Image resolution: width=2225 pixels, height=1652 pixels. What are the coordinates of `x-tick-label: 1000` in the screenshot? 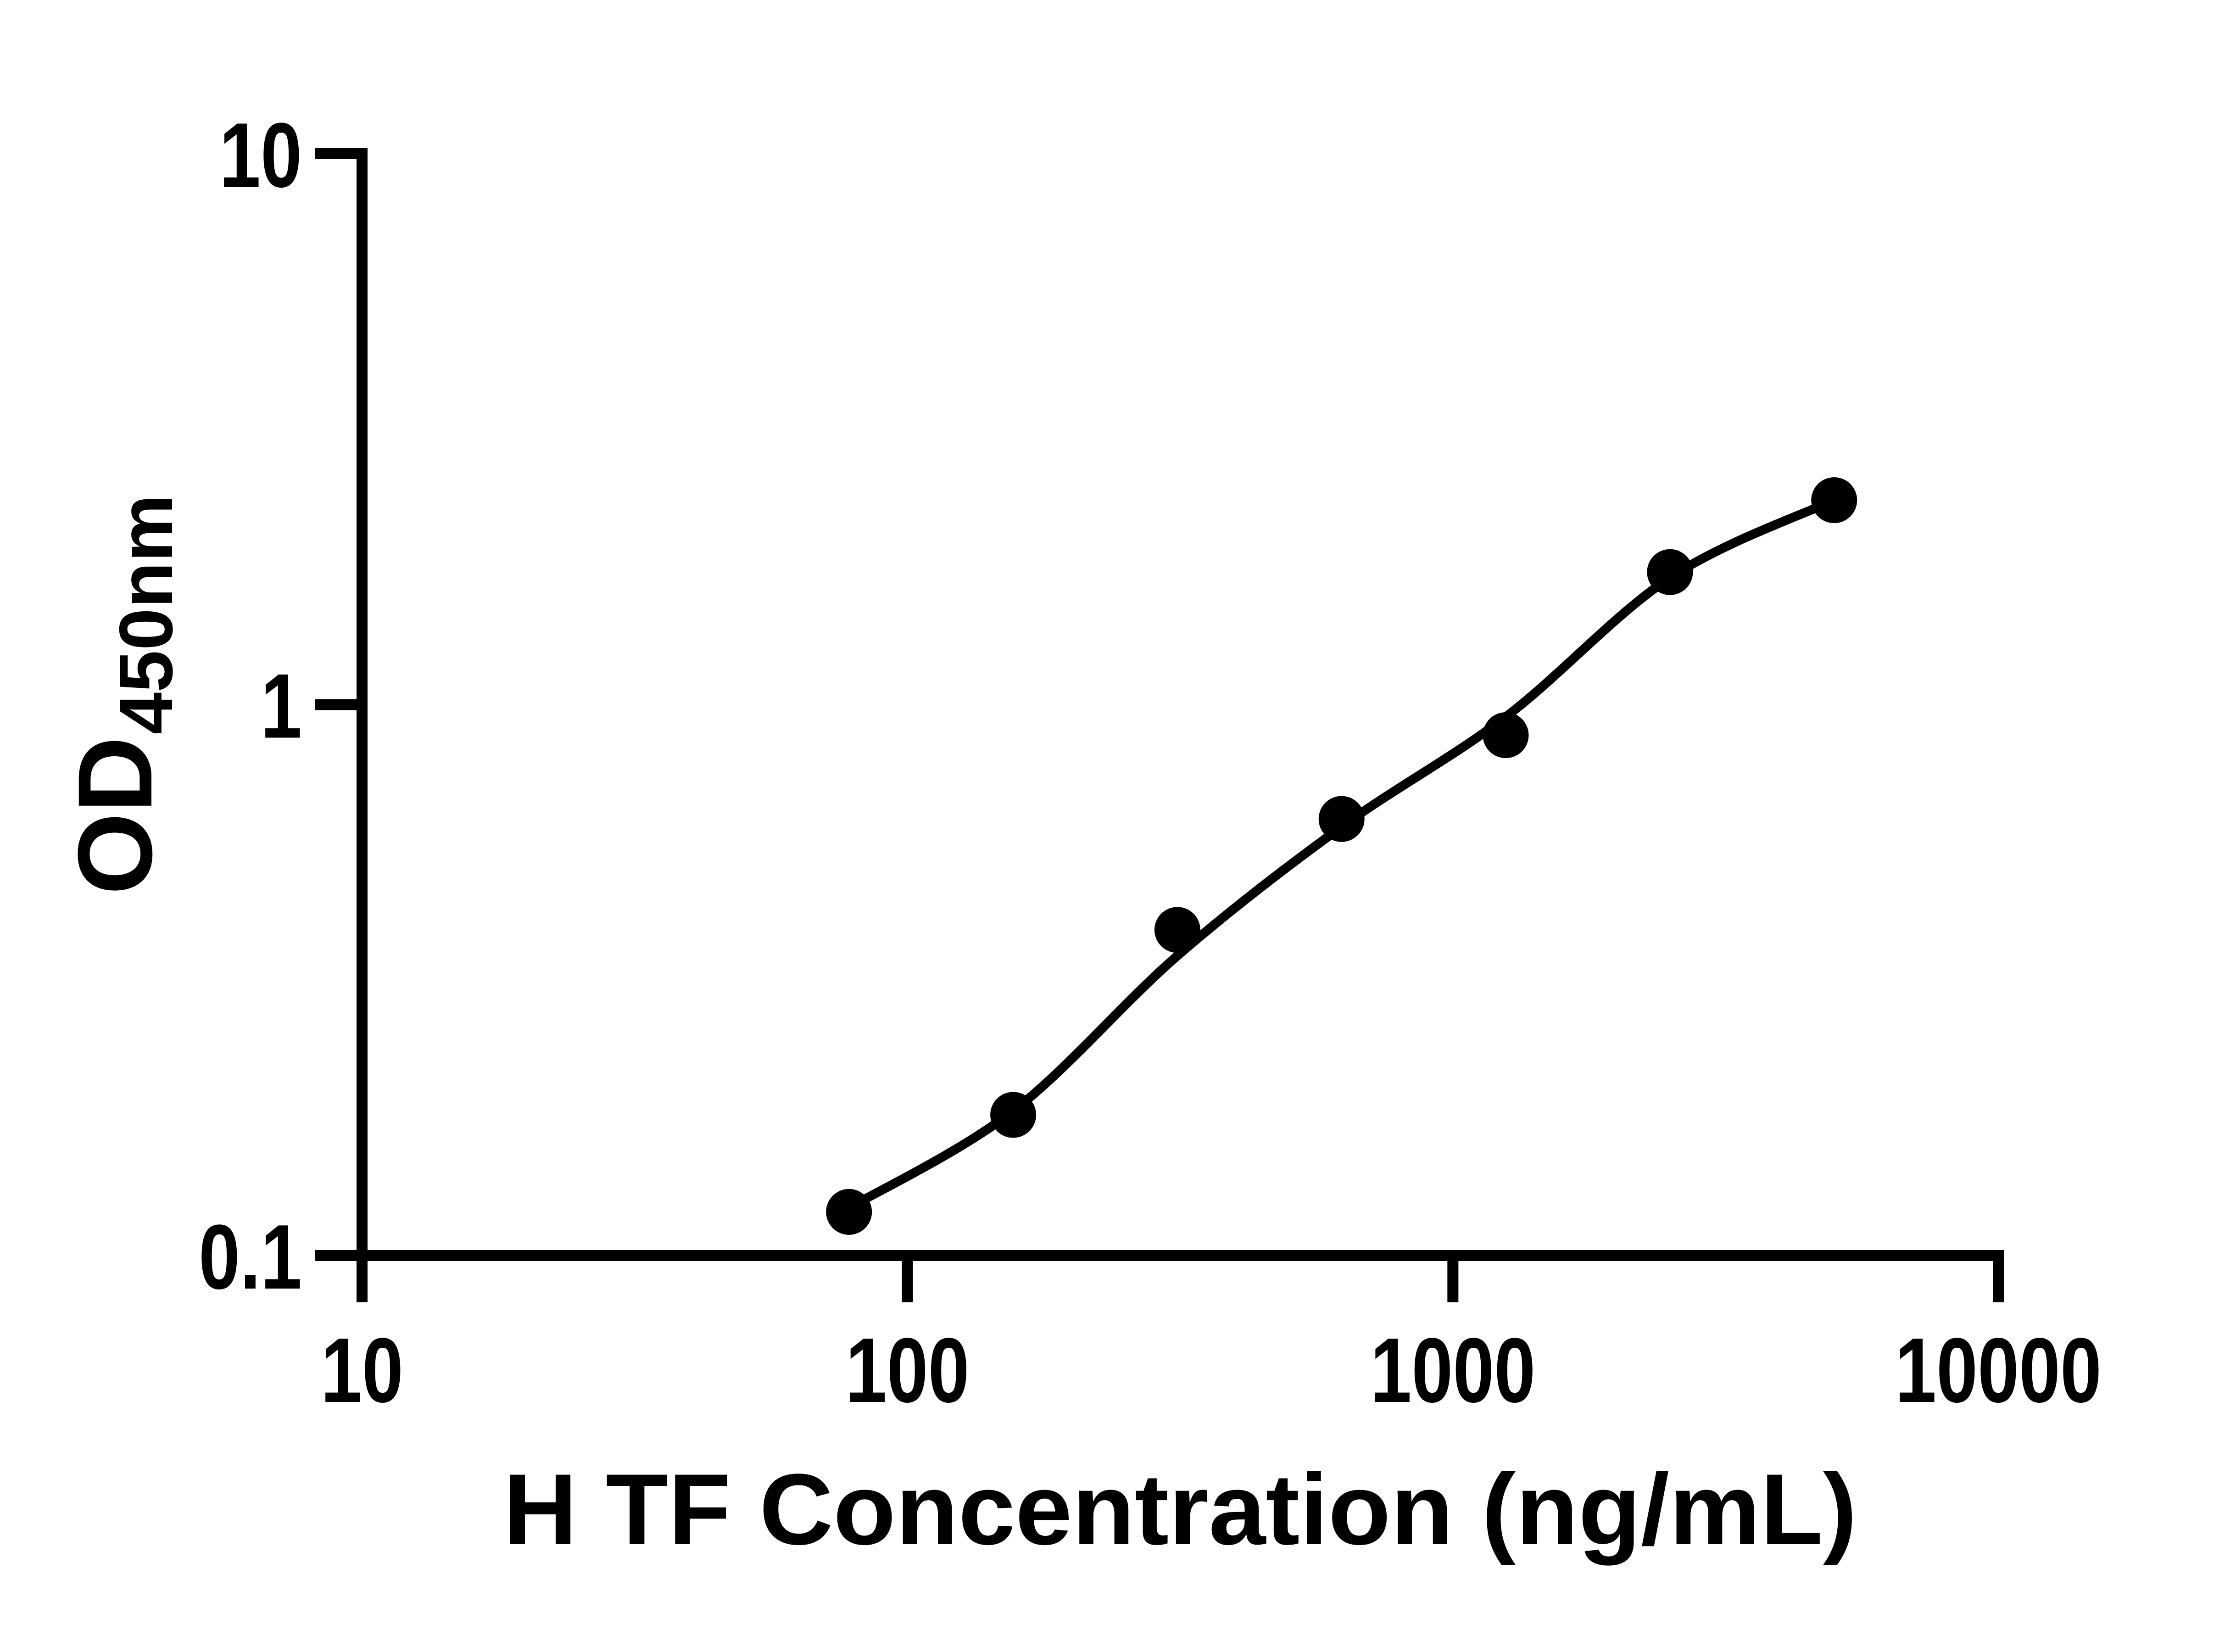 It's located at (1452, 1370).